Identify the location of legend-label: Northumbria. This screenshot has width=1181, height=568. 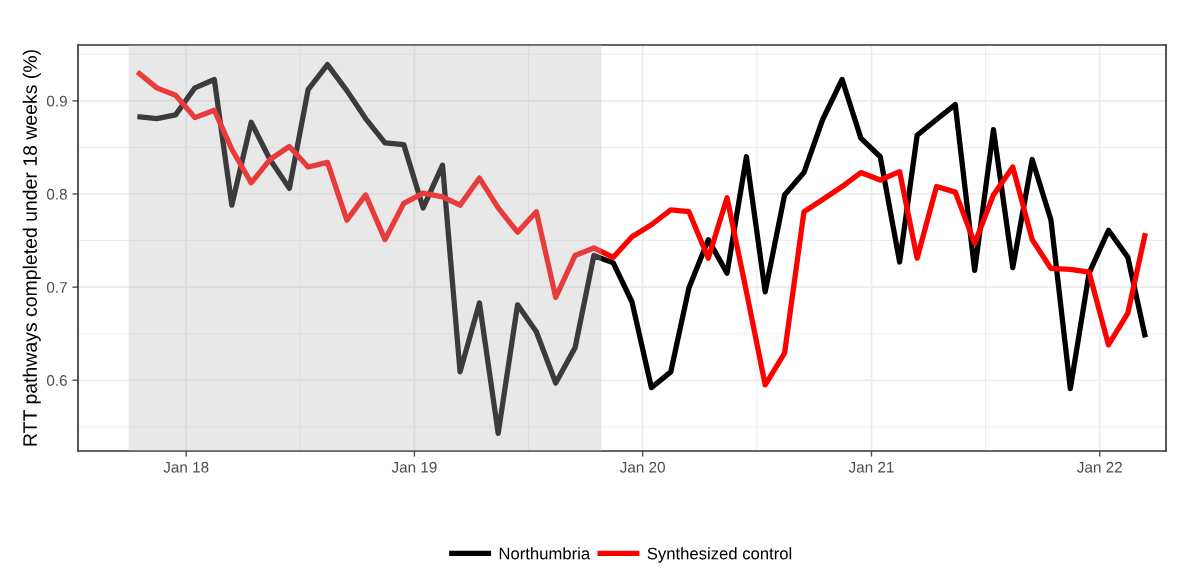
(545, 553).